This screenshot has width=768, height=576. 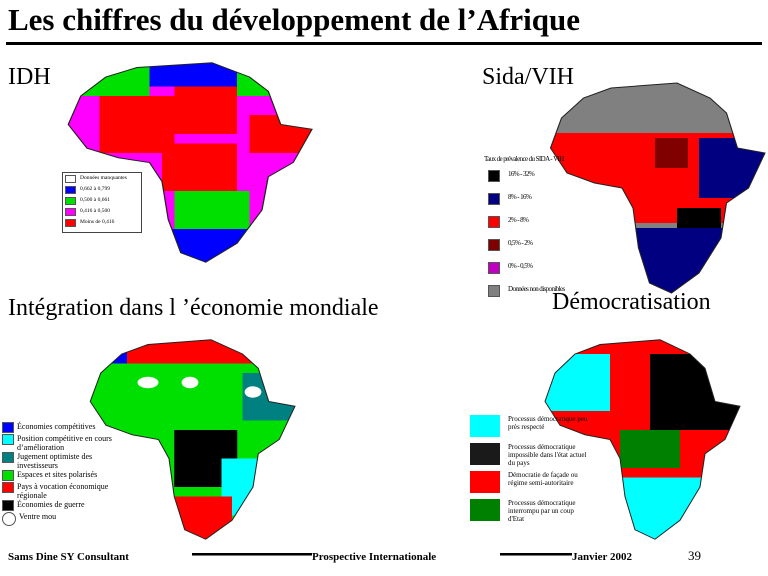 I want to click on legend-label: Espaces et sites polarisés, so click(x=57, y=474).